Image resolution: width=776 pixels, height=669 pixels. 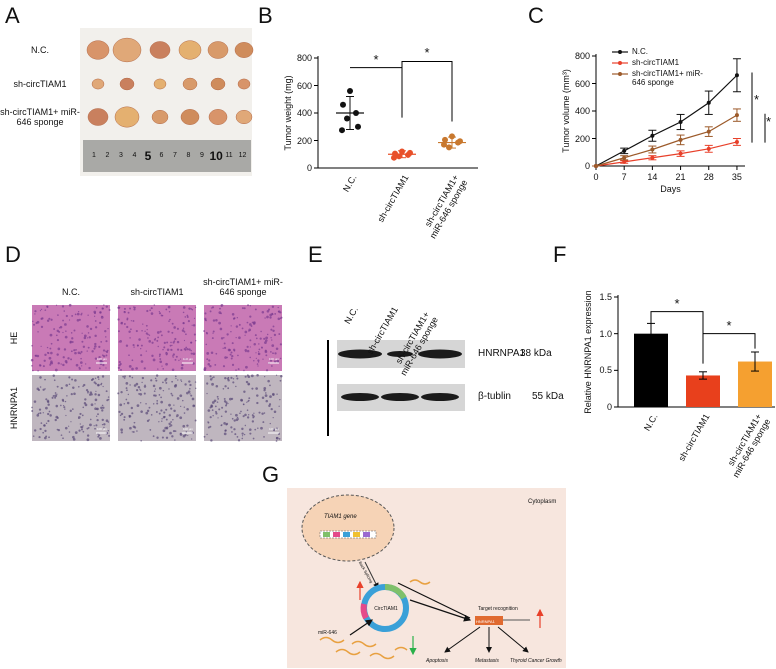 What do you see at coordinates (216, 156) in the screenshot?
I see `ruler-number: 10` at bounding box center [216, 156].